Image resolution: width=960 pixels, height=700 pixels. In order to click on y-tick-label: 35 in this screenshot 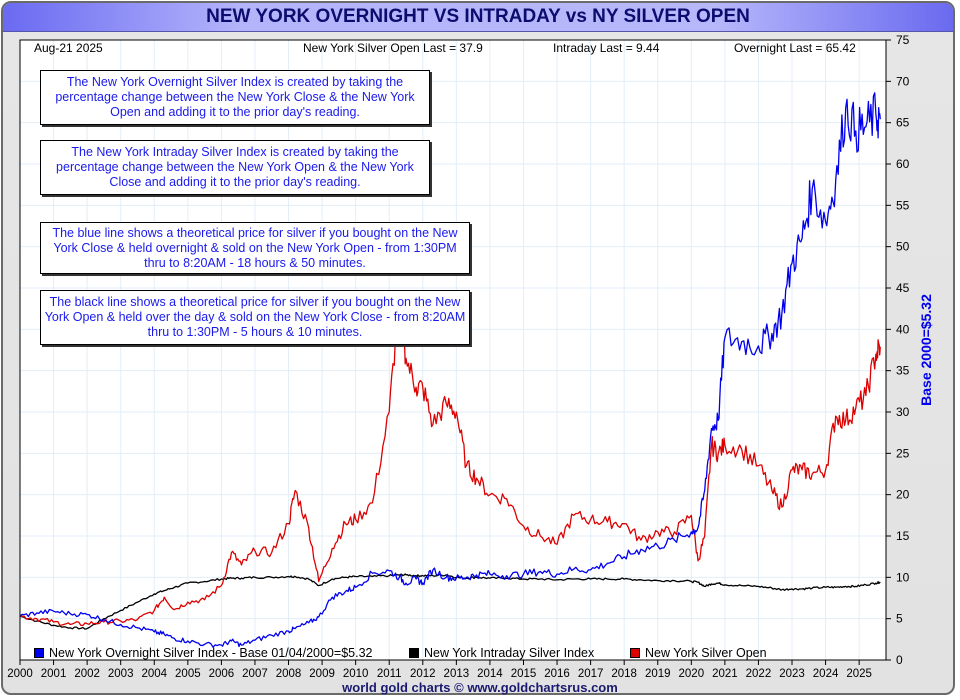, I will do `click(903, 371)`.